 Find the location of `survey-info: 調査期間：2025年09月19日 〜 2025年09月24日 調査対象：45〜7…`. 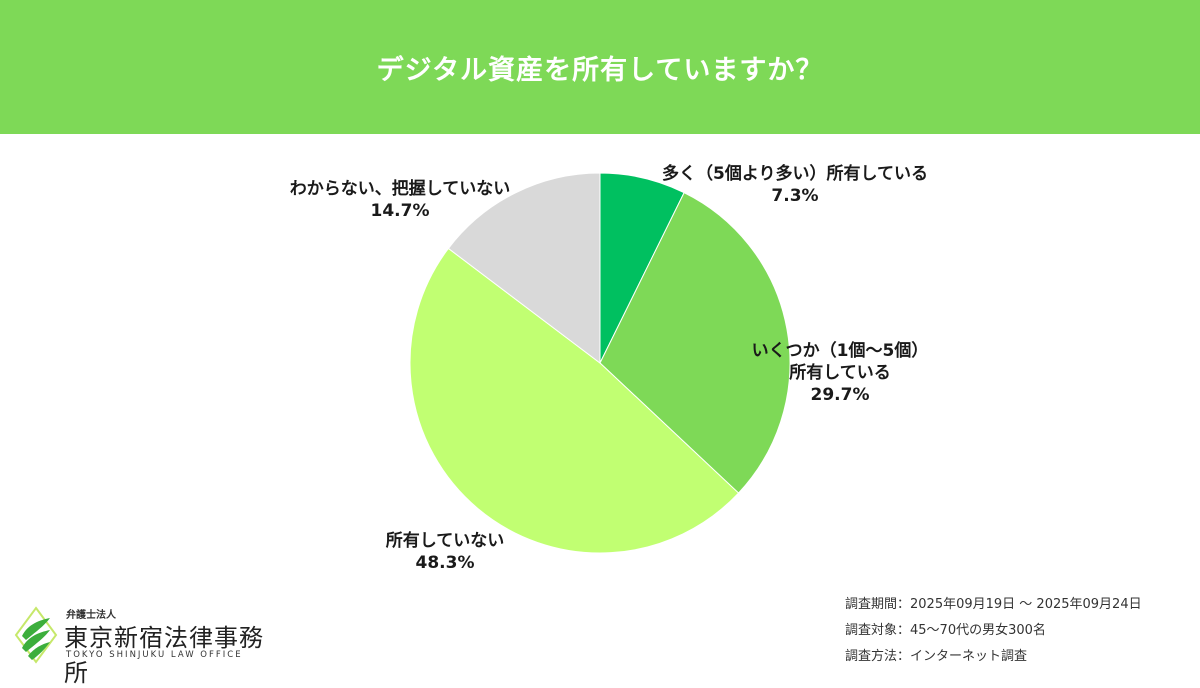

survey-info: 調査期間：2025年09月19日 〜 2025年09月24日 調査対象：45〜7… is located at coordinates (993, 631).